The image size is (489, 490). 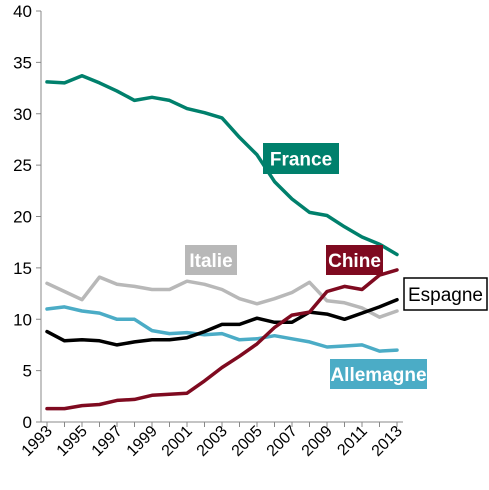 What do you see at coordinates (27, 422) in the screenshot?
I see `y-tick-label: 0` at bounding box center [27, 422].